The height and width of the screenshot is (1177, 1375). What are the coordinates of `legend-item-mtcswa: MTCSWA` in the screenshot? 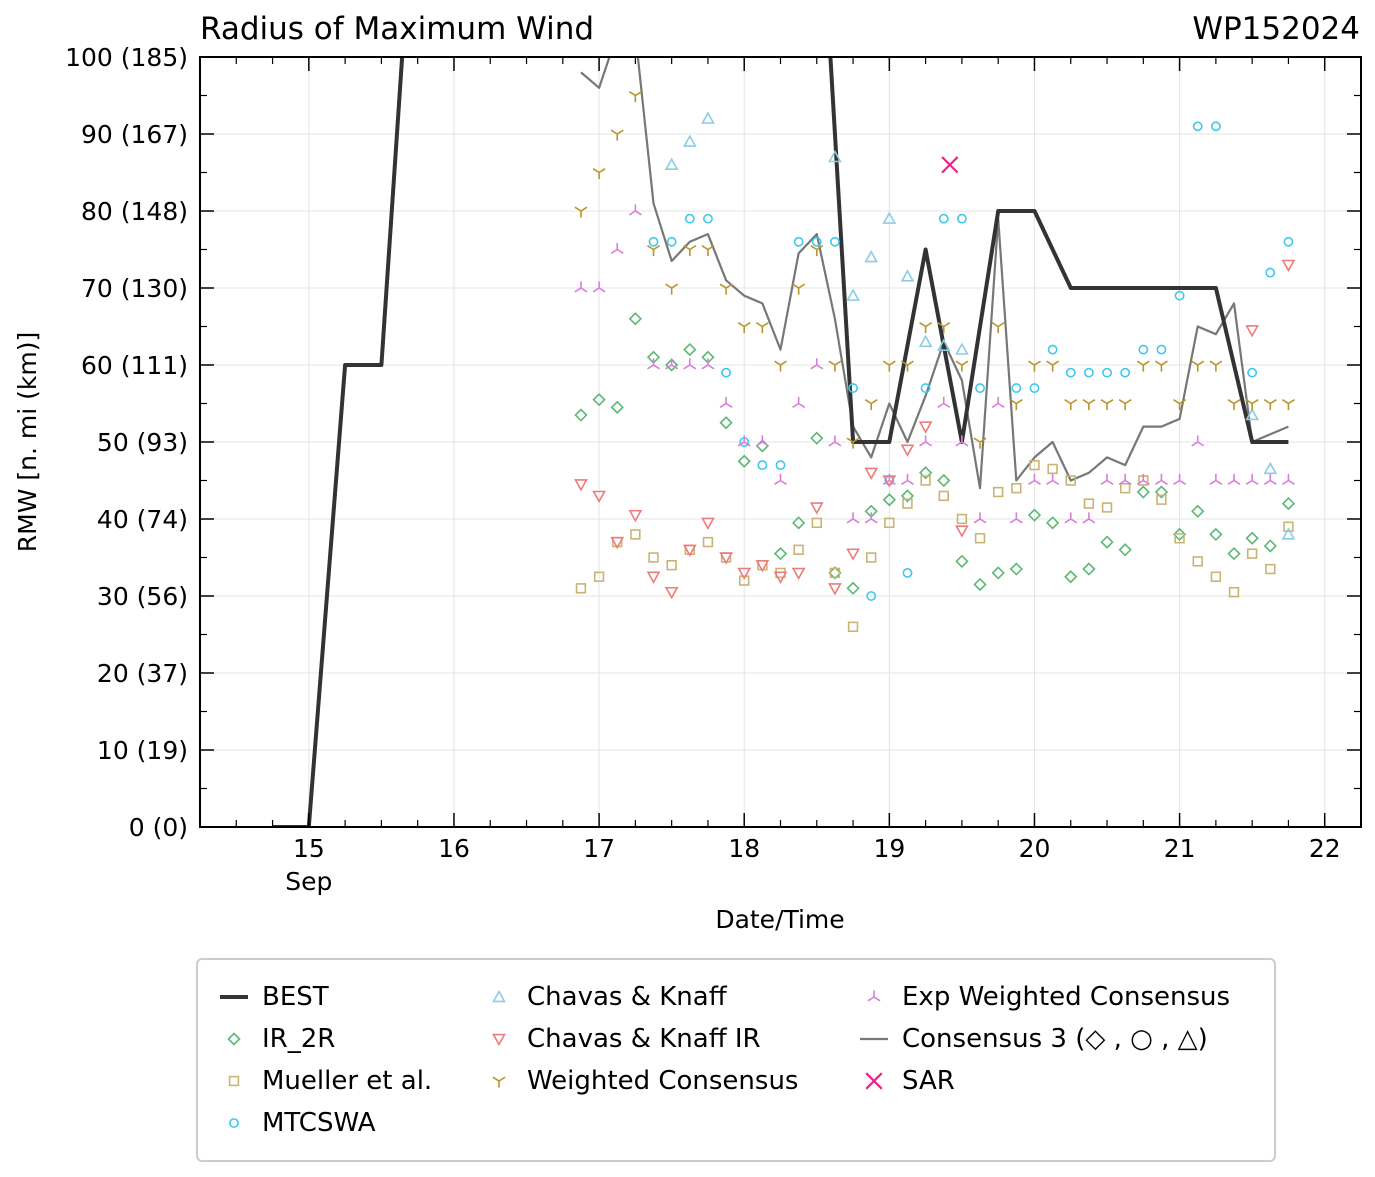 It's located at (297, 1123).